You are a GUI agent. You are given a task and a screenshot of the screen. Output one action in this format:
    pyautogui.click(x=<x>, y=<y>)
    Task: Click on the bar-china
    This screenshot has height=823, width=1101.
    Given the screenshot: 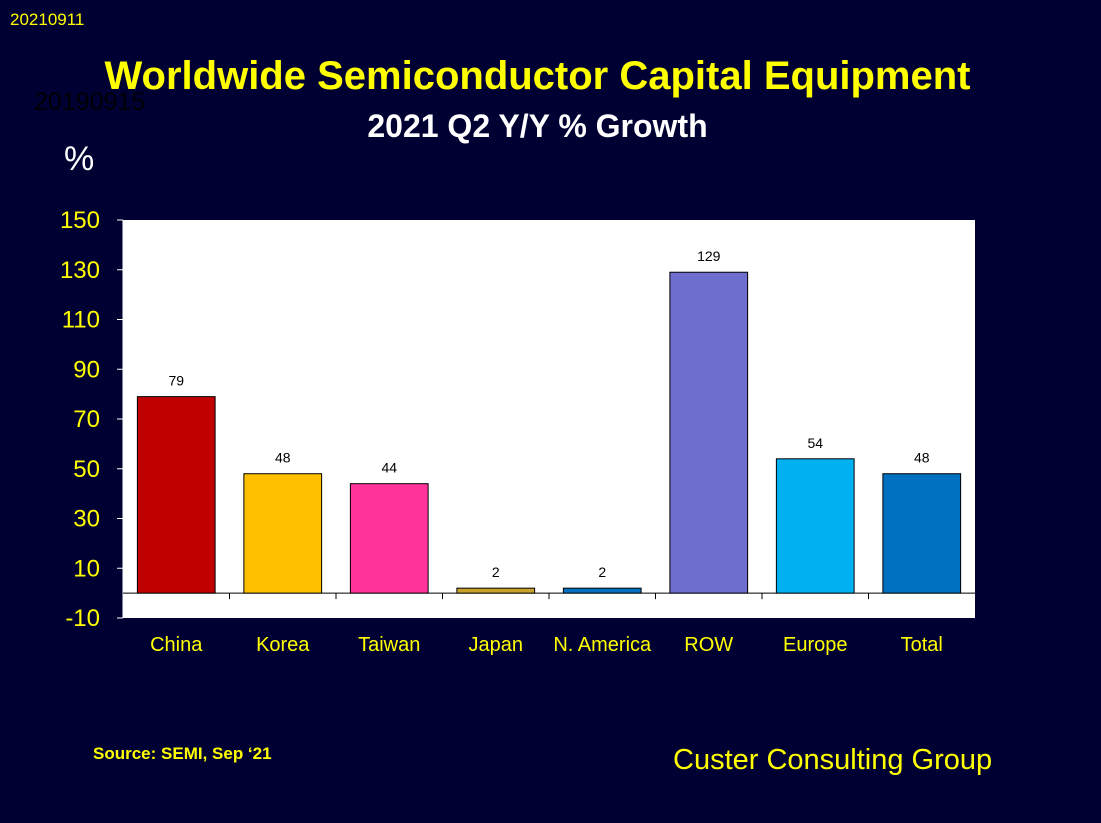 What is the action you would take?
    pyautogui.click(x=176, y=495)
    